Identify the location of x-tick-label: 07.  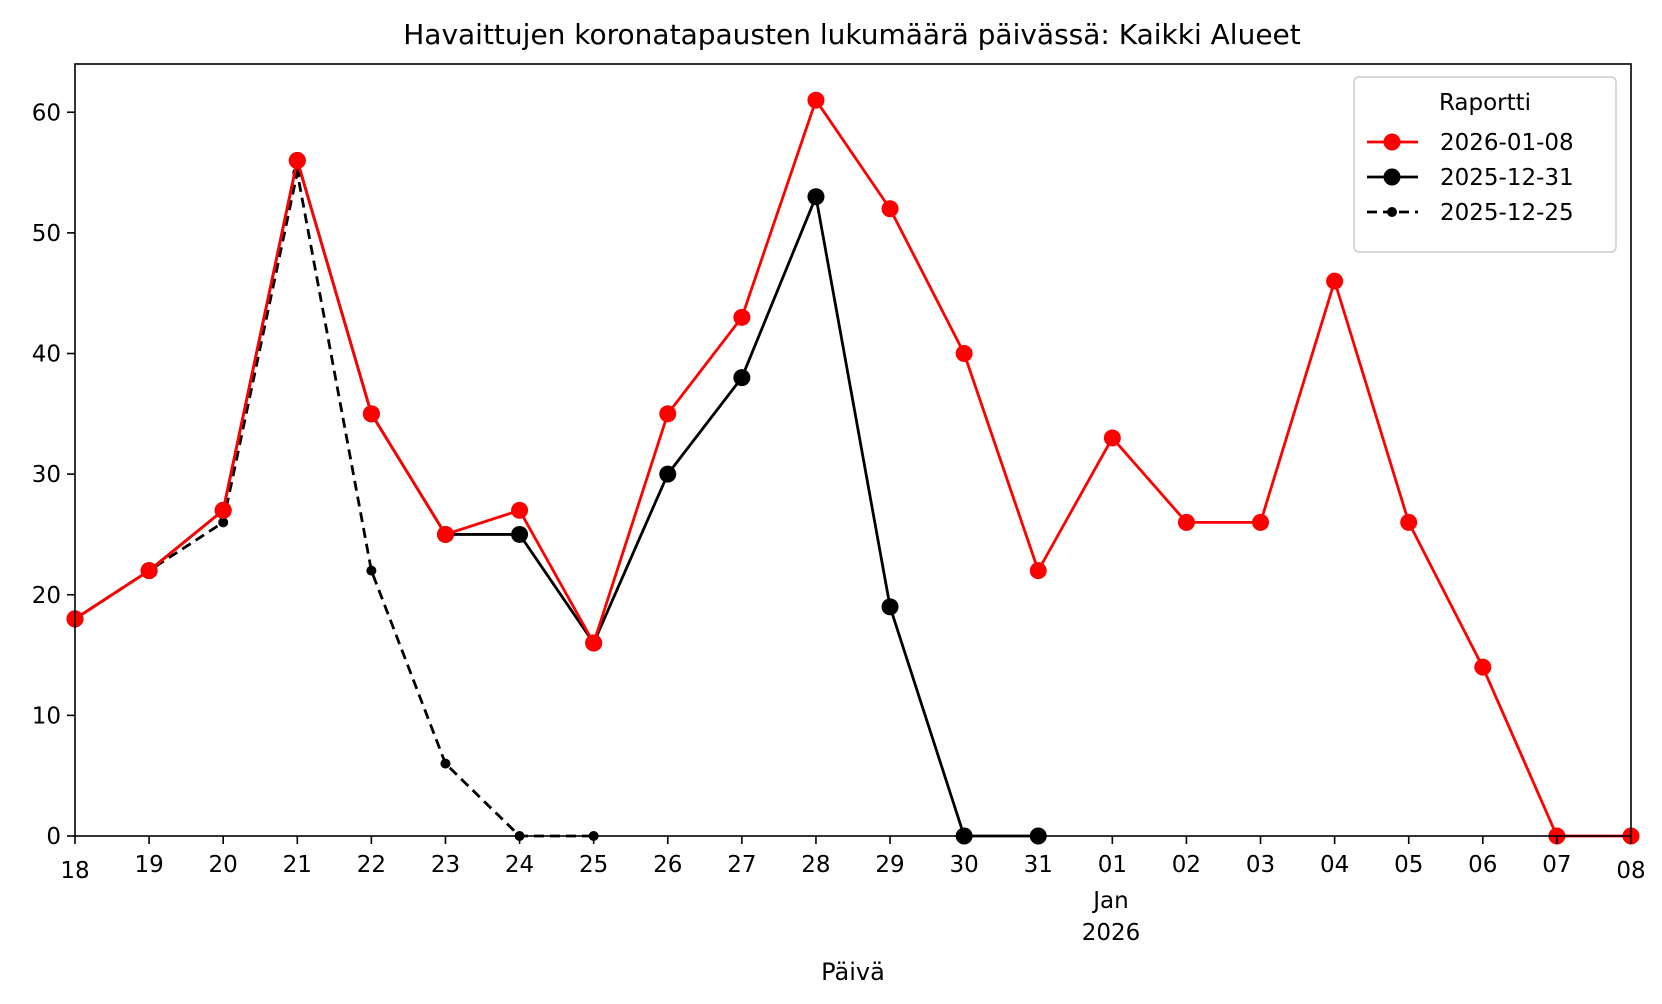
(1556, 865).